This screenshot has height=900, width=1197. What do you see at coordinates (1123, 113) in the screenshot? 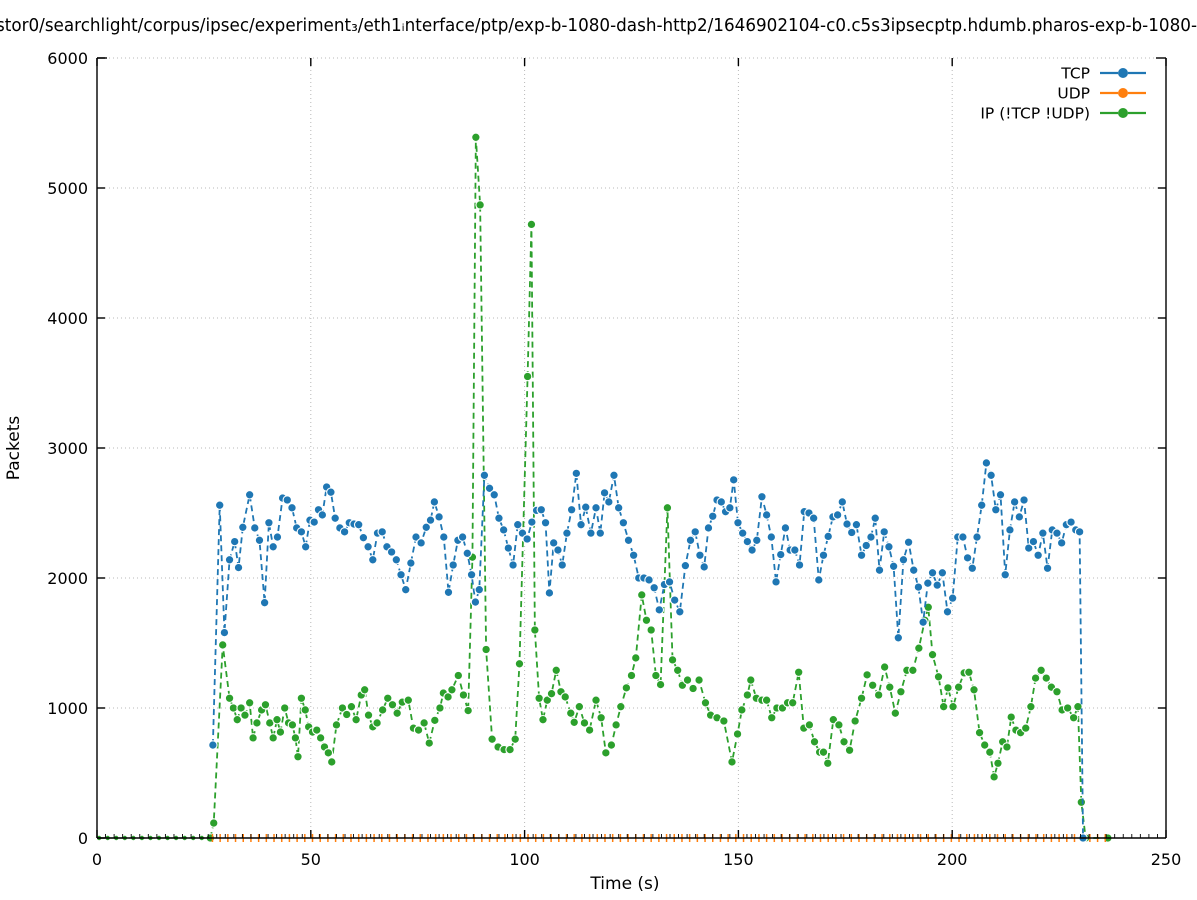
I see `legend-marker-sample` at bounding box center [1123, 113].